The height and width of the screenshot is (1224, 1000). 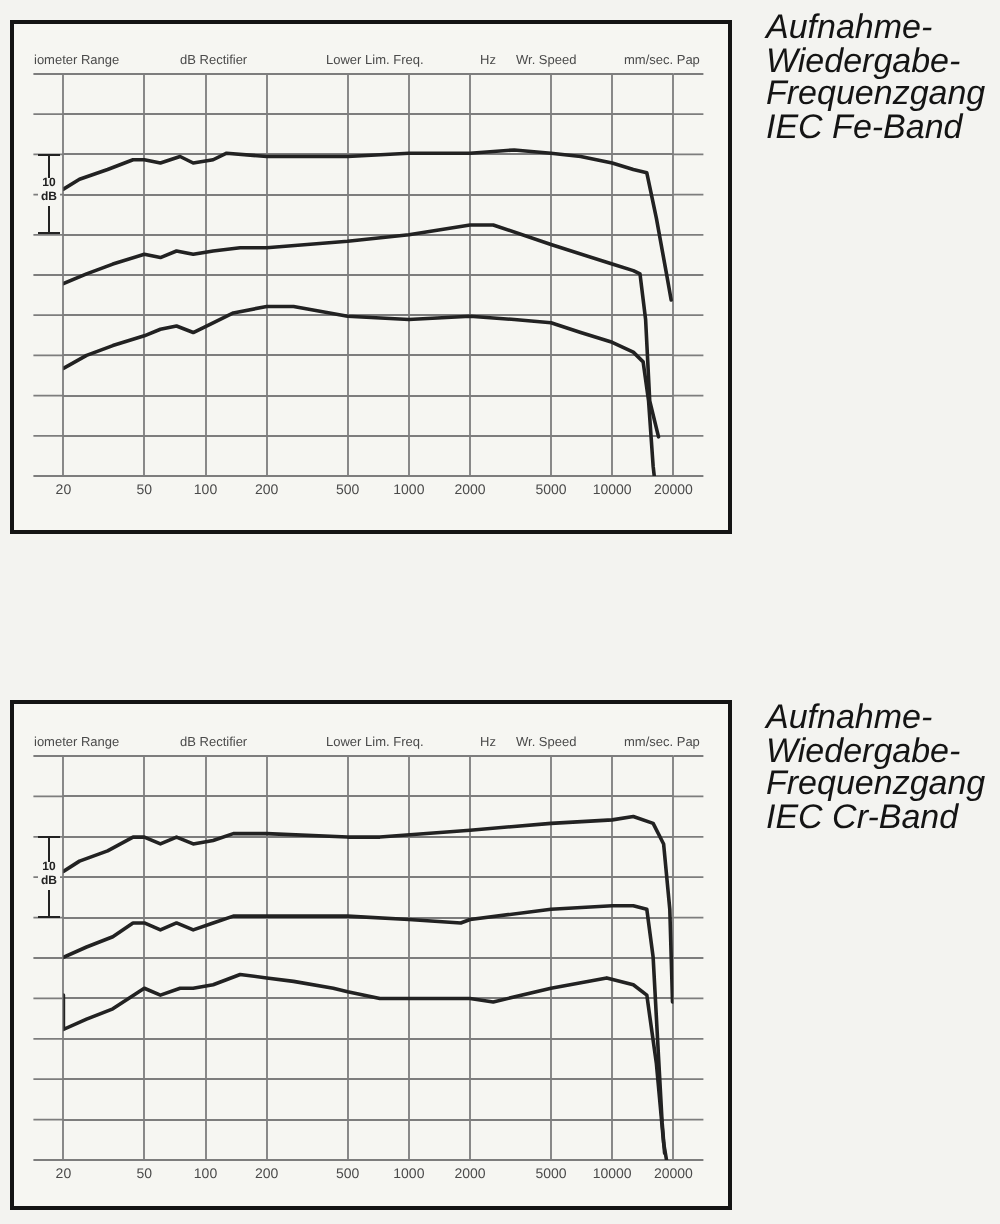 What do you see at coordinates (877, 767) in the screenshot?
I see `text: Aufnahme-Wiedergabe-Frequenzgang IEC Cr-Band` at bounding box center [877, 767].